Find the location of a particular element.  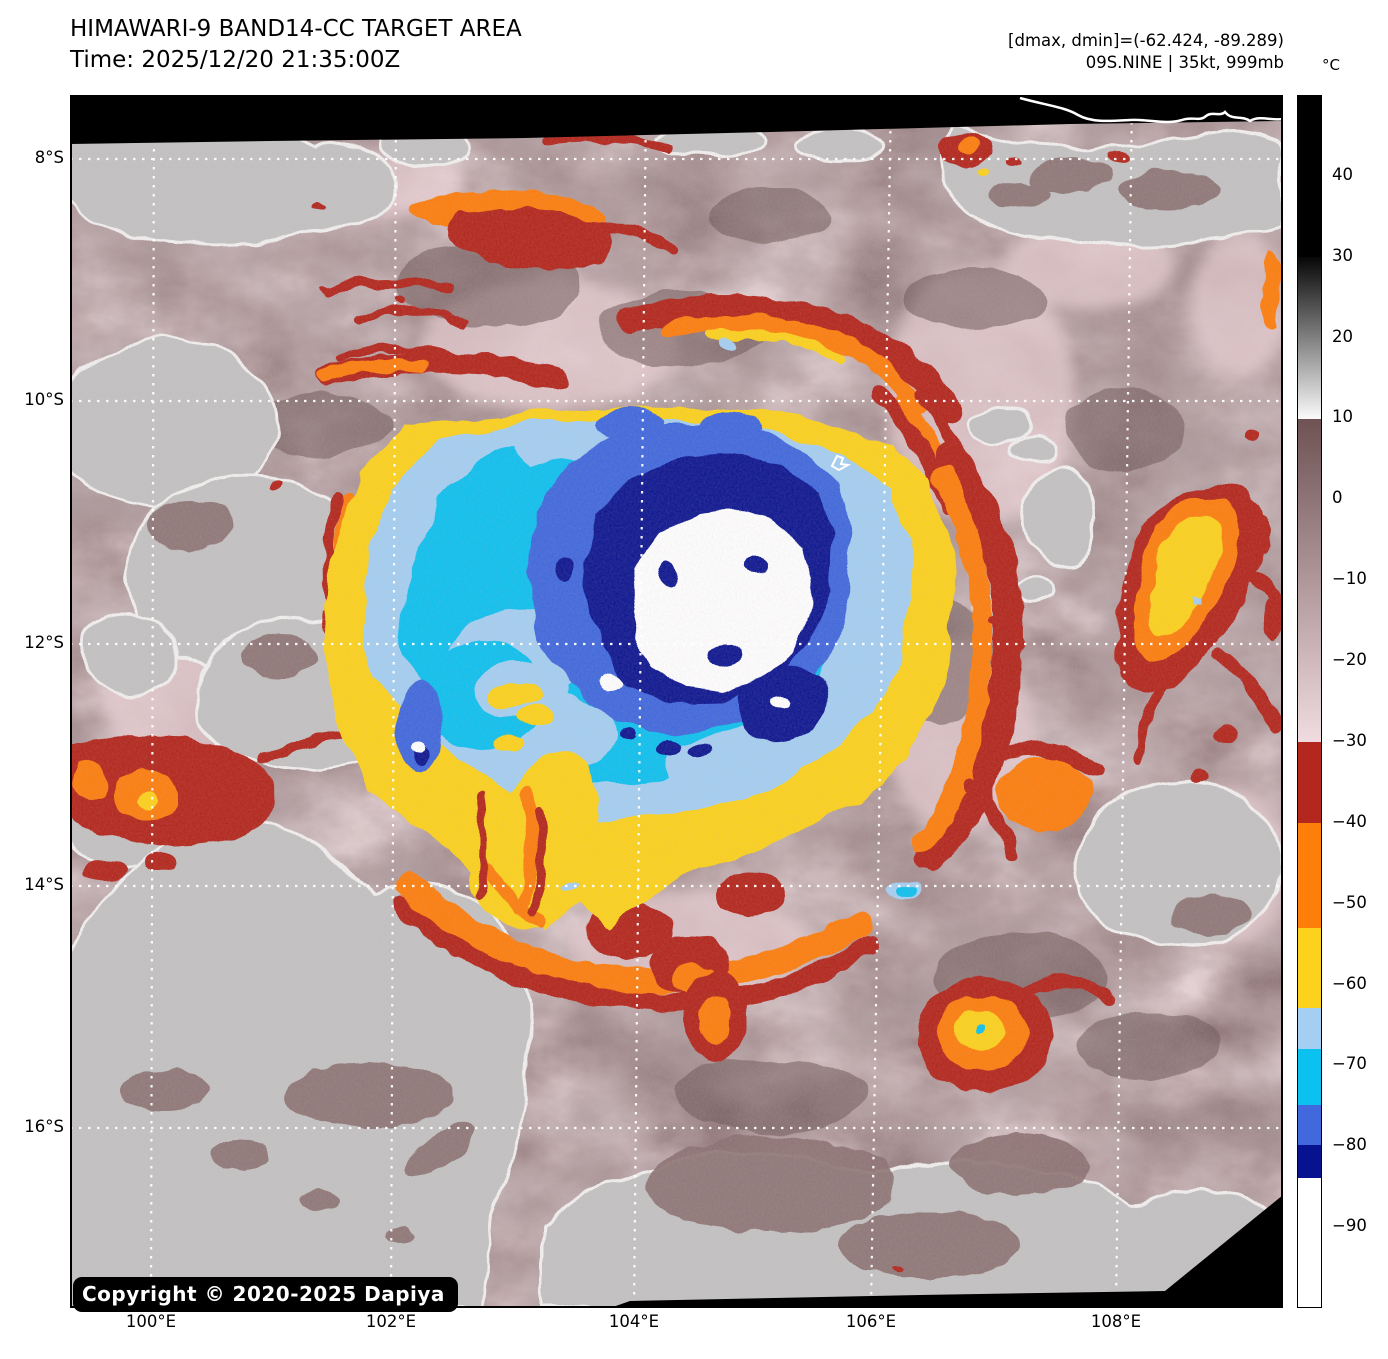

java-coastline is located at coordinates (1151, 110).